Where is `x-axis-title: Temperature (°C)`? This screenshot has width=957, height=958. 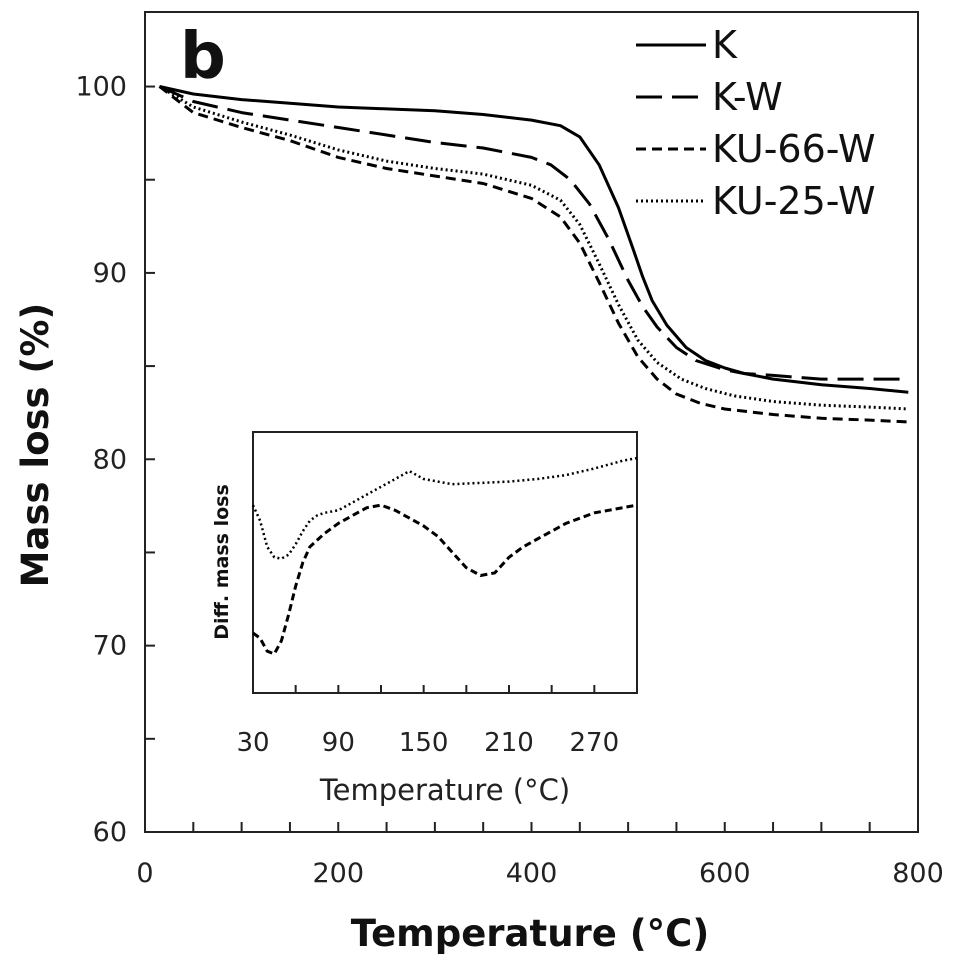 x-axis-title: Temperature (°C) is located at coordinates (530, 933).